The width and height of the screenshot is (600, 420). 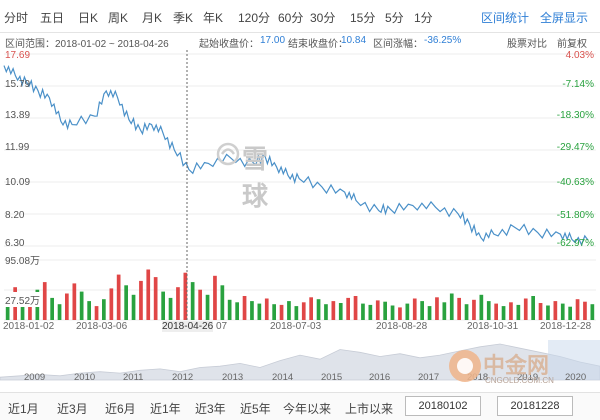 What do you see at coordinates (318, 44) in the screenshot?
I see `end-label: 结束收盘价：` at bounding box center [318, 44].